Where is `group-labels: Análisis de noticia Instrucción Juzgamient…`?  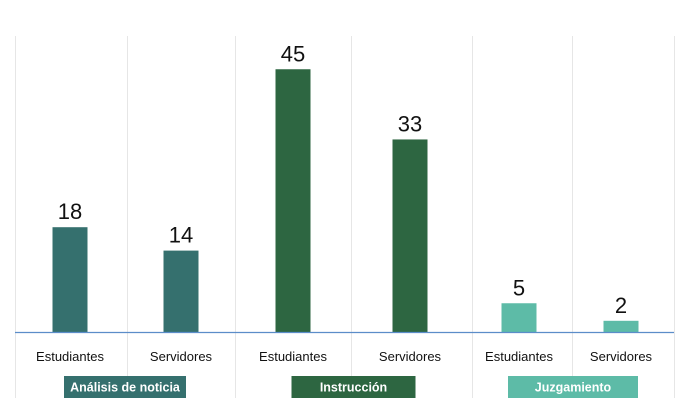 group-labels: Análisis de noticia Instrucción Juzgamient… is located at coordinates (351, 387).